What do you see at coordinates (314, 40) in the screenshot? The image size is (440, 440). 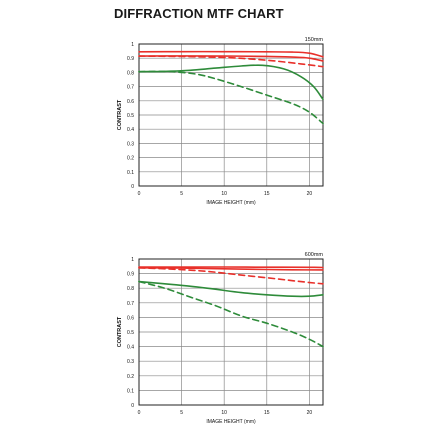 I see `focal-length-label: 150mm` at bounding box center [314, 40].